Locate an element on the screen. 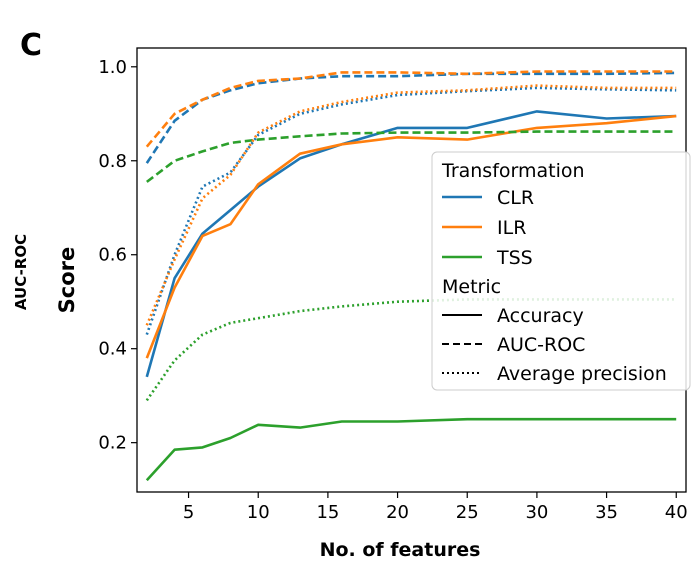 The width and height of the screenshot is (697, 567). x-tick-label: 5 is located at coordinates (188, 512).